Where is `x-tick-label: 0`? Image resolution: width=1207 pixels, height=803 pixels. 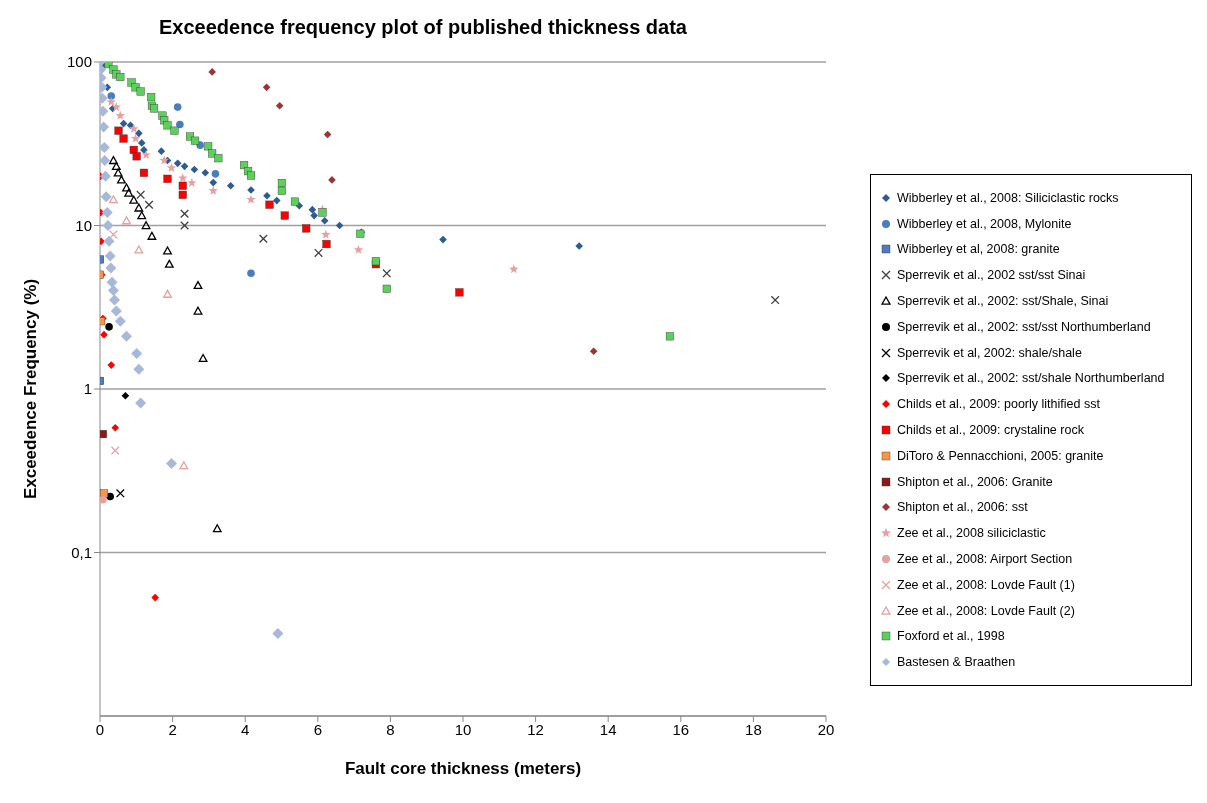 x-tick-label: 0 is located at coordinates (100, 729).